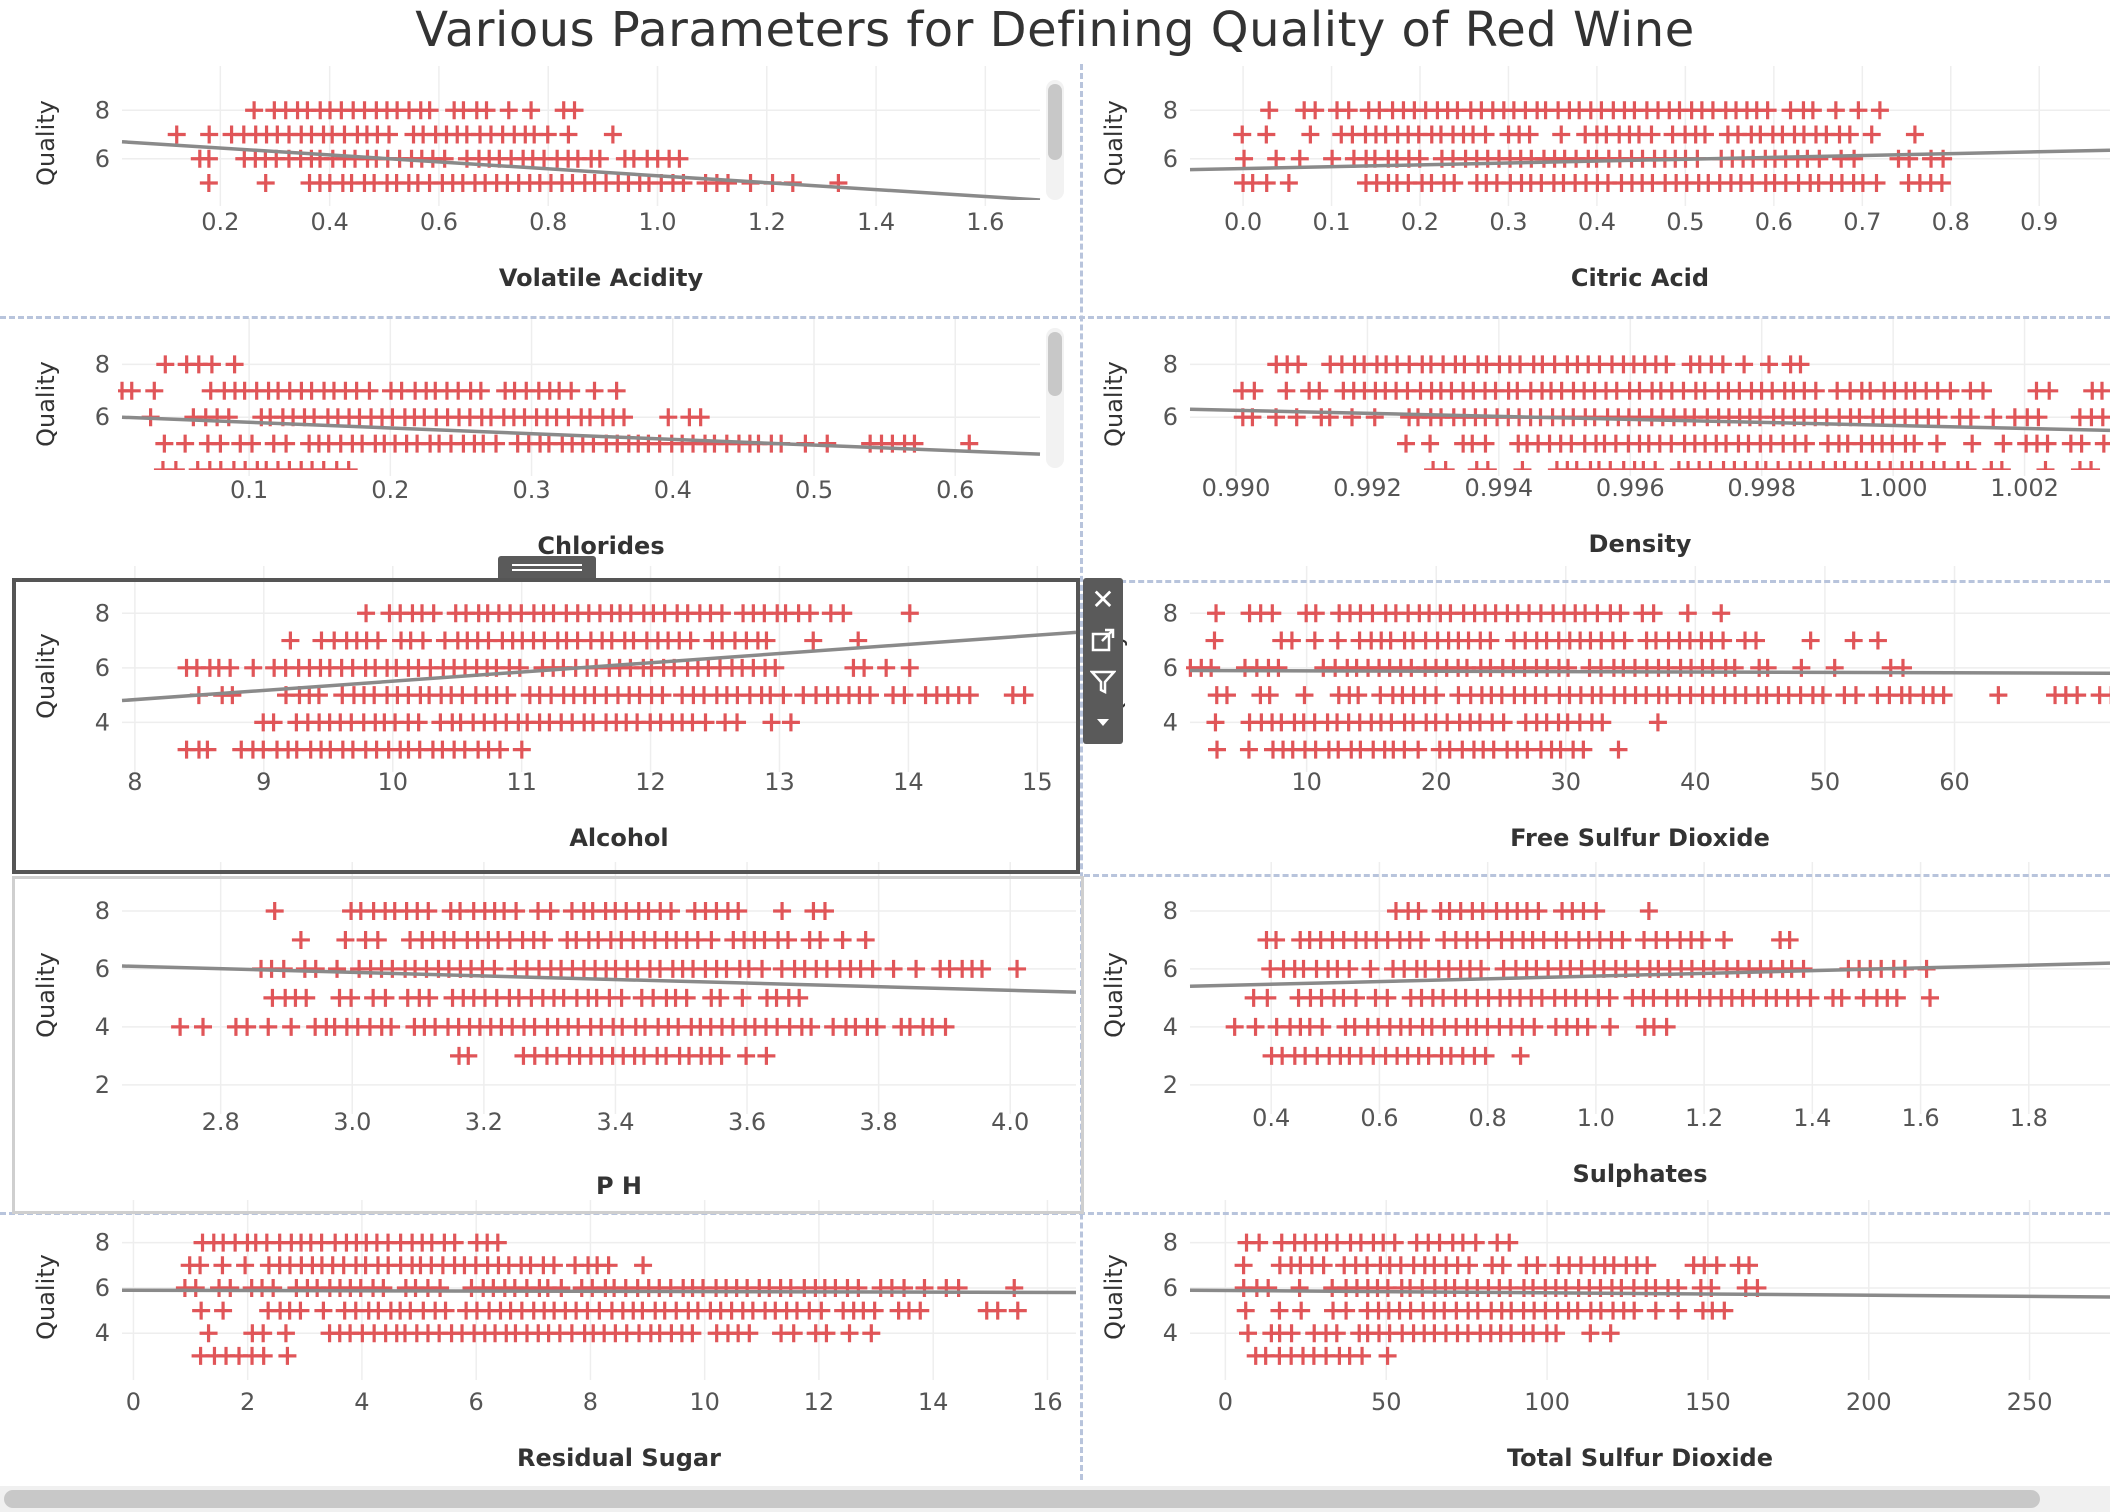 This screenshot has height=1512, width=2110. Describe the element at coordinates (221, 1122) in the screenshot. I see `x-tick-label: 2.8` at that location.